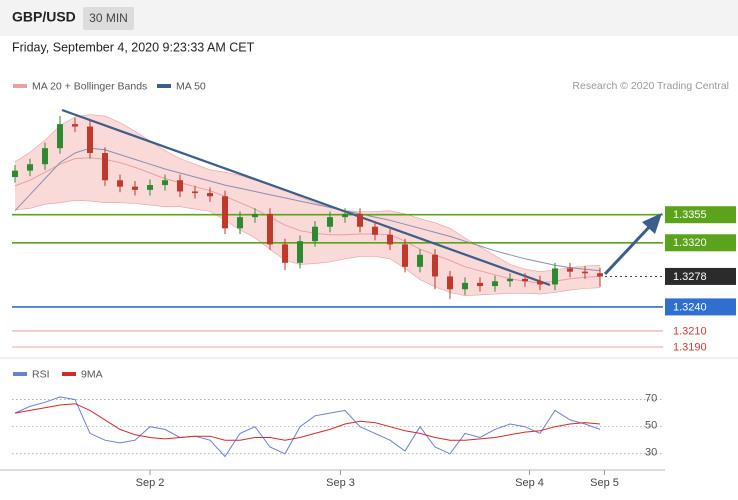 This screenshot has width=738, height=500. I want to click on level-label: 1.3210, so click(690, 331).